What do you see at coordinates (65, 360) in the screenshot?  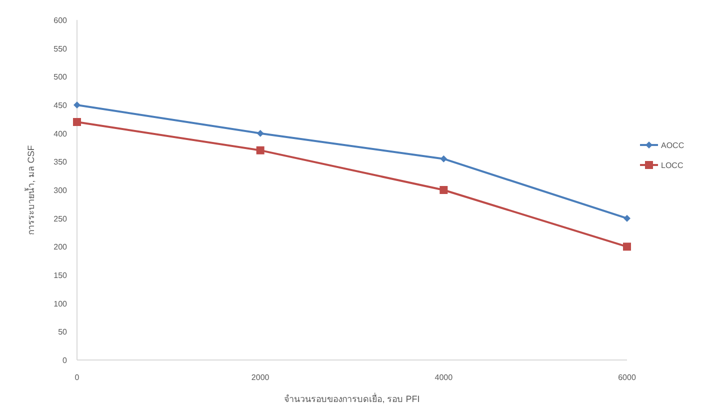 I see `y-tick-label: 0` at bounding box center [65, 360].